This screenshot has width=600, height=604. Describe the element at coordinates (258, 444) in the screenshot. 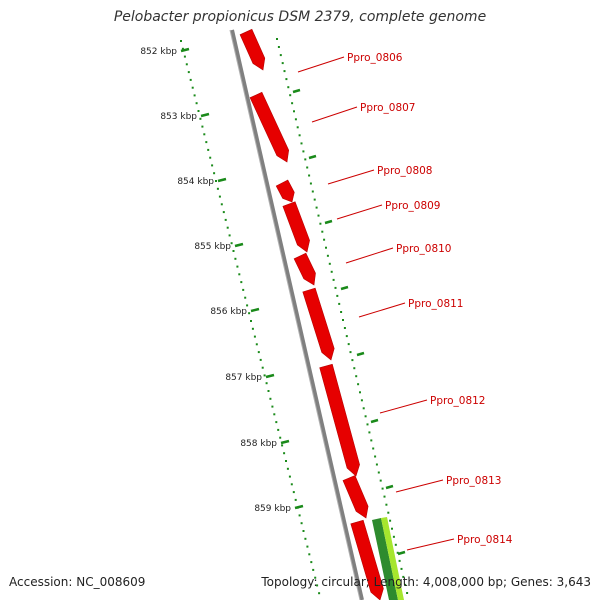

I see `kbp-tick-label: 858 kbp` at that location.